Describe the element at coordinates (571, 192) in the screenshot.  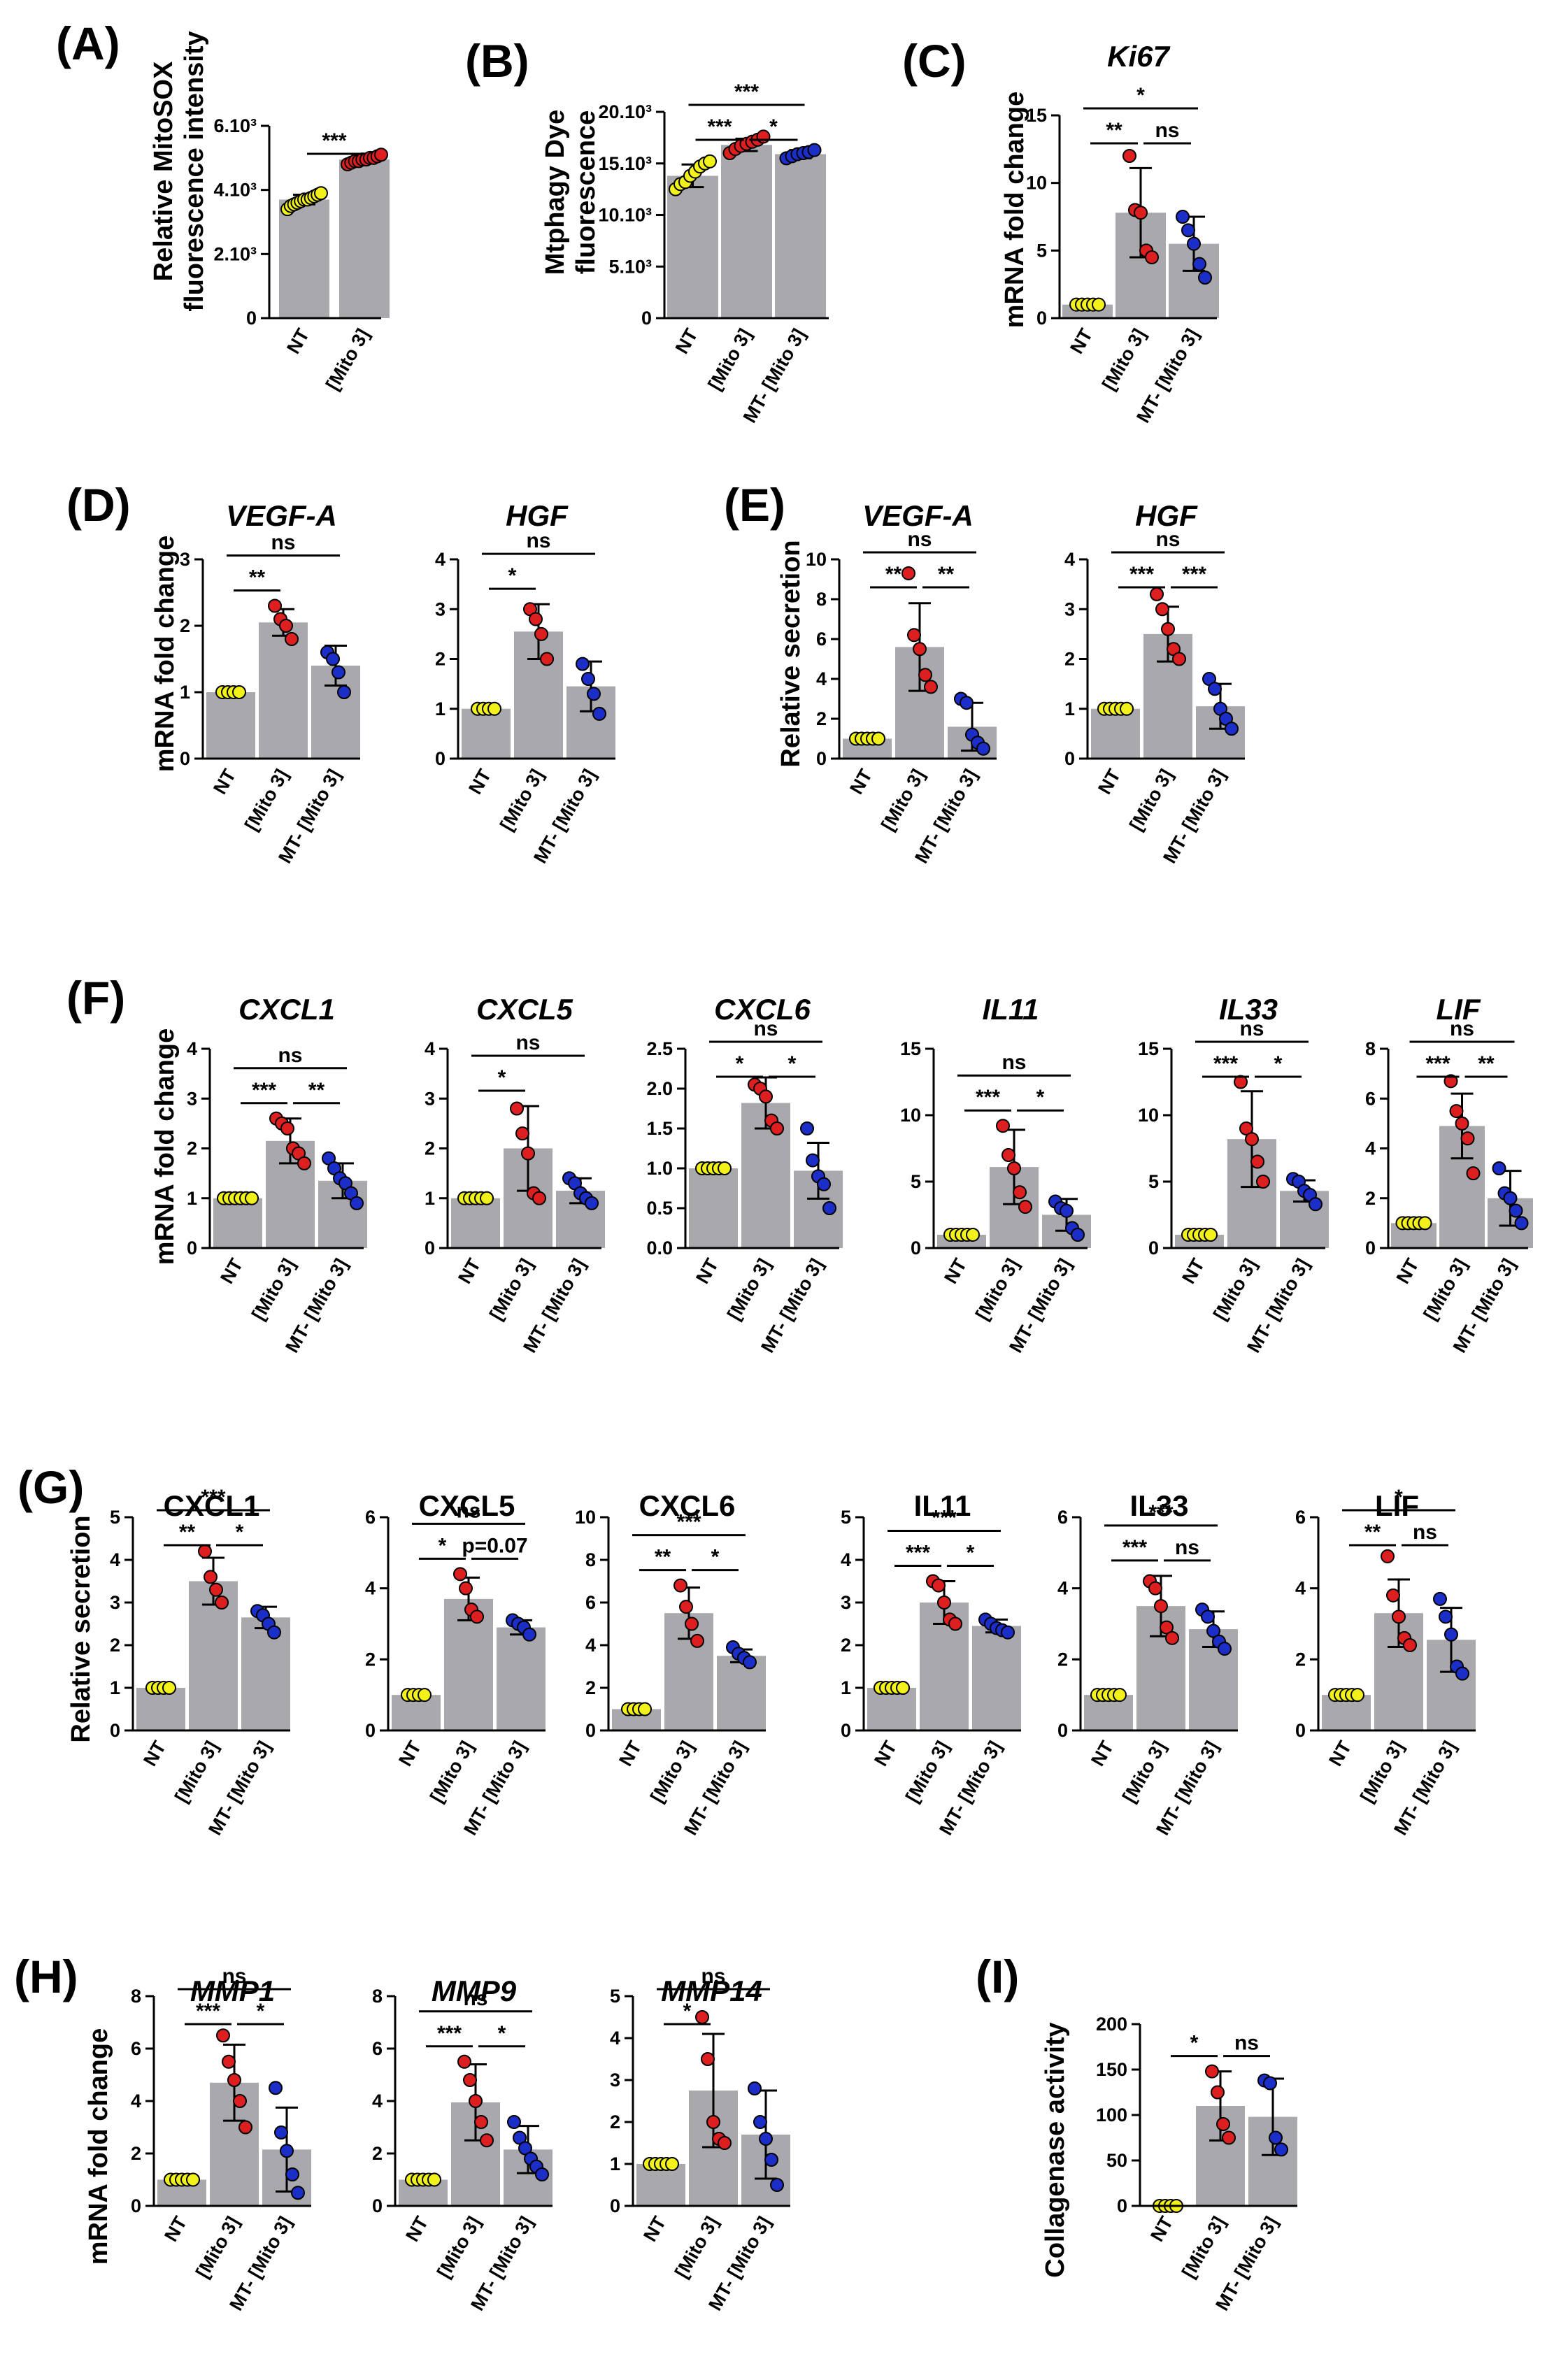
I see `y-axis-label-group-b: Mtphagy Dye fluorescence` at that location.